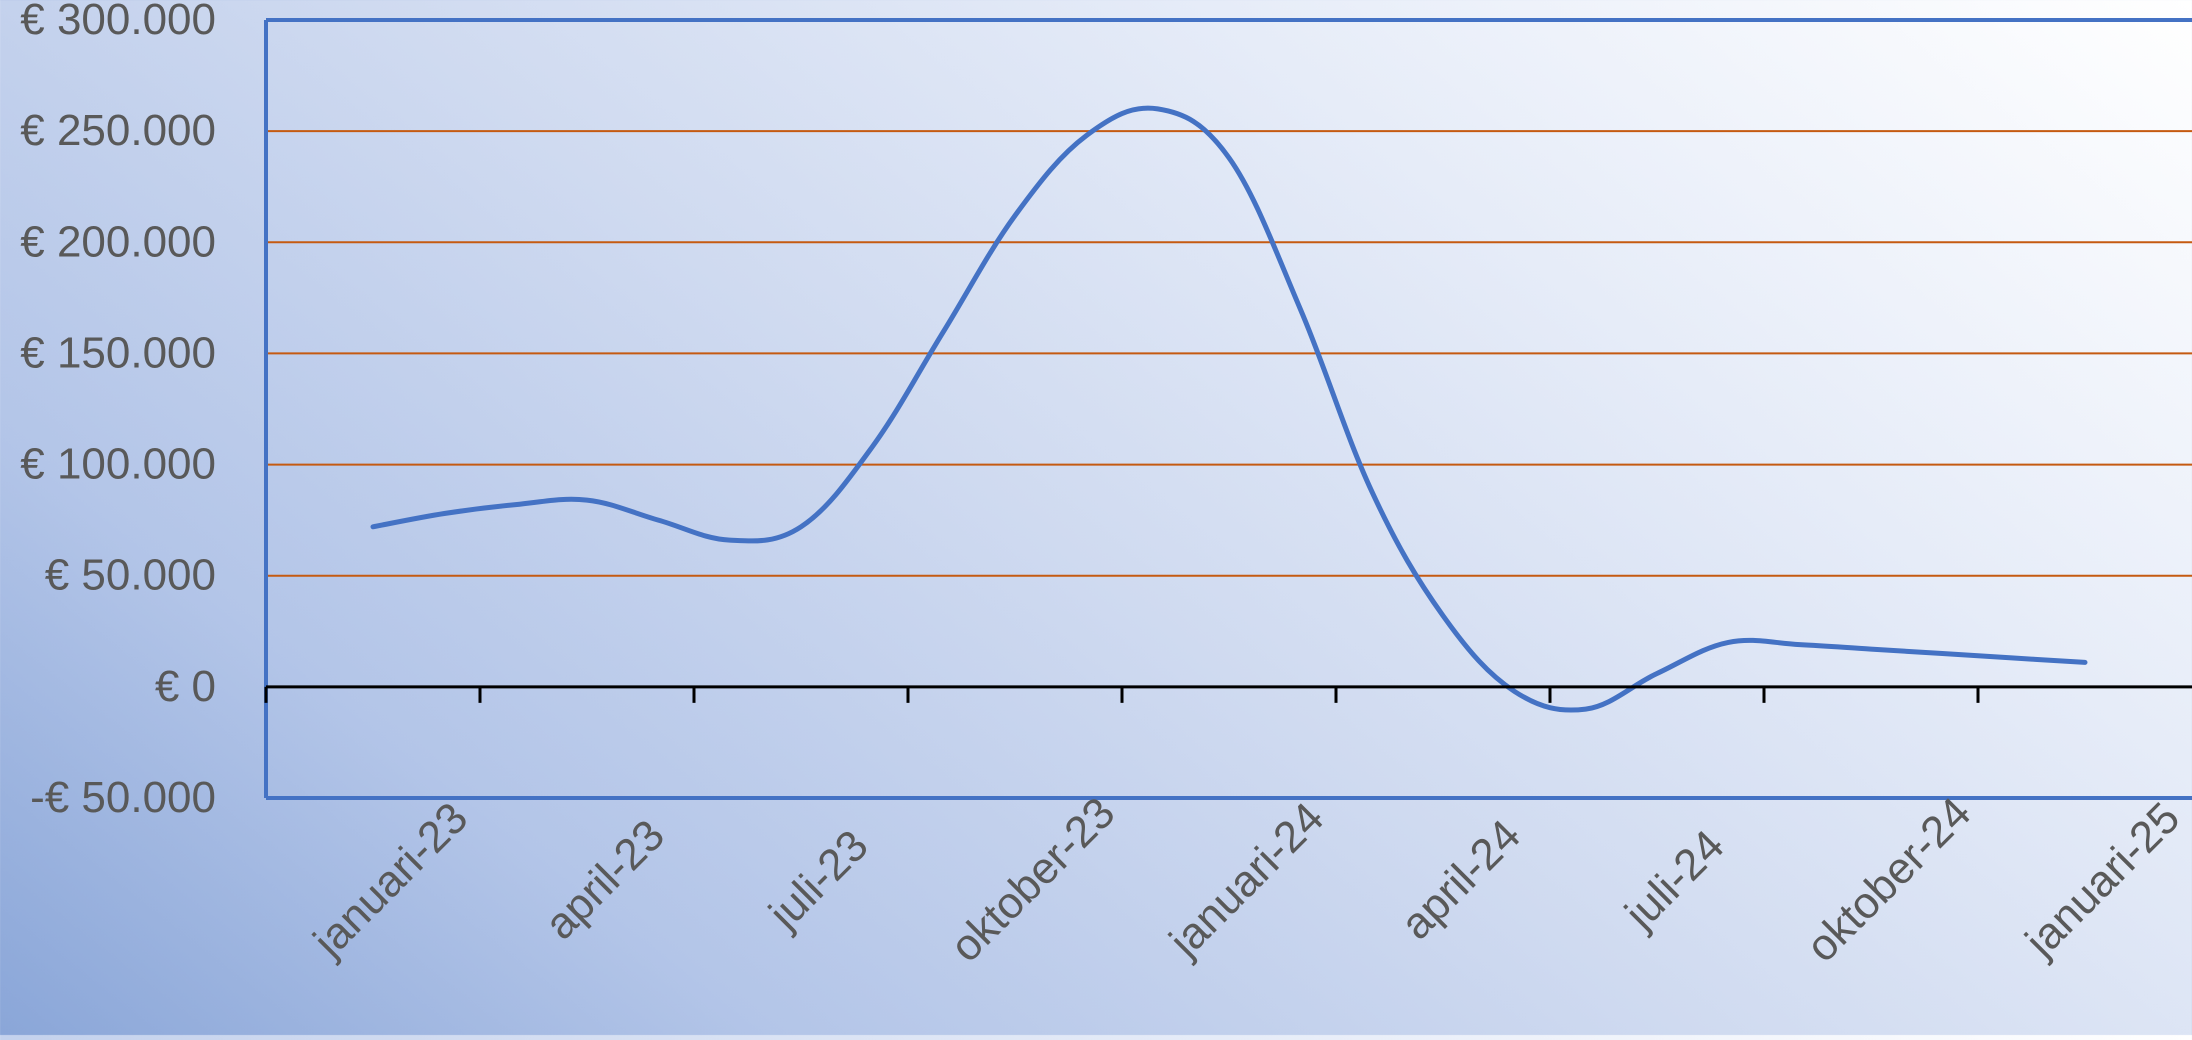 The height and width of the screenshot is (1040, 2192). What do you see at coordinates (118, 352) in the screenshot?
I see `y-tick-label: € 150.000` at bounding box center [118, 352].